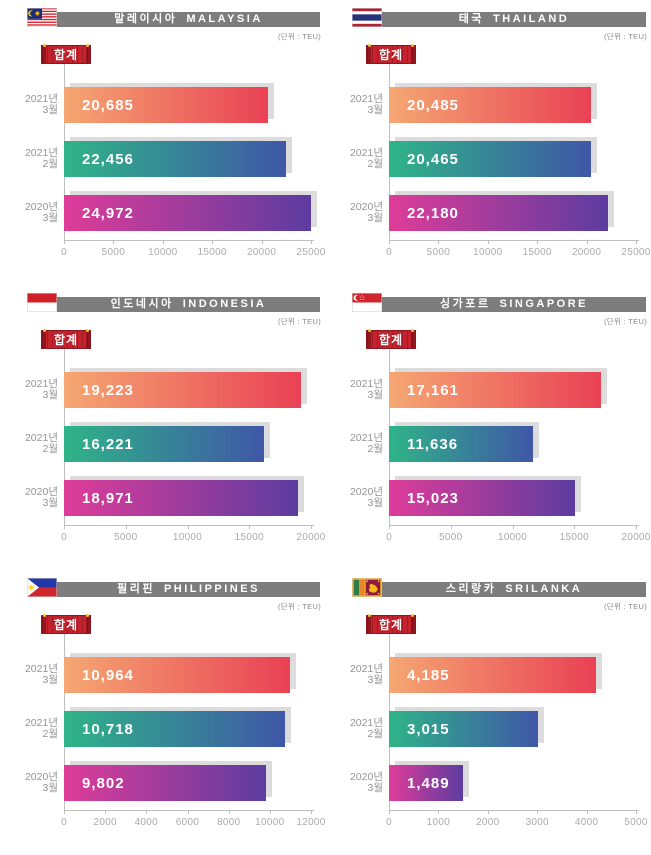 The height and width of the screenshot is (855, 651). What do you see at coordinates (433, 390) in the screenshot?
I see `bar-value-label: 17,161` at bounding box center [433, 390].